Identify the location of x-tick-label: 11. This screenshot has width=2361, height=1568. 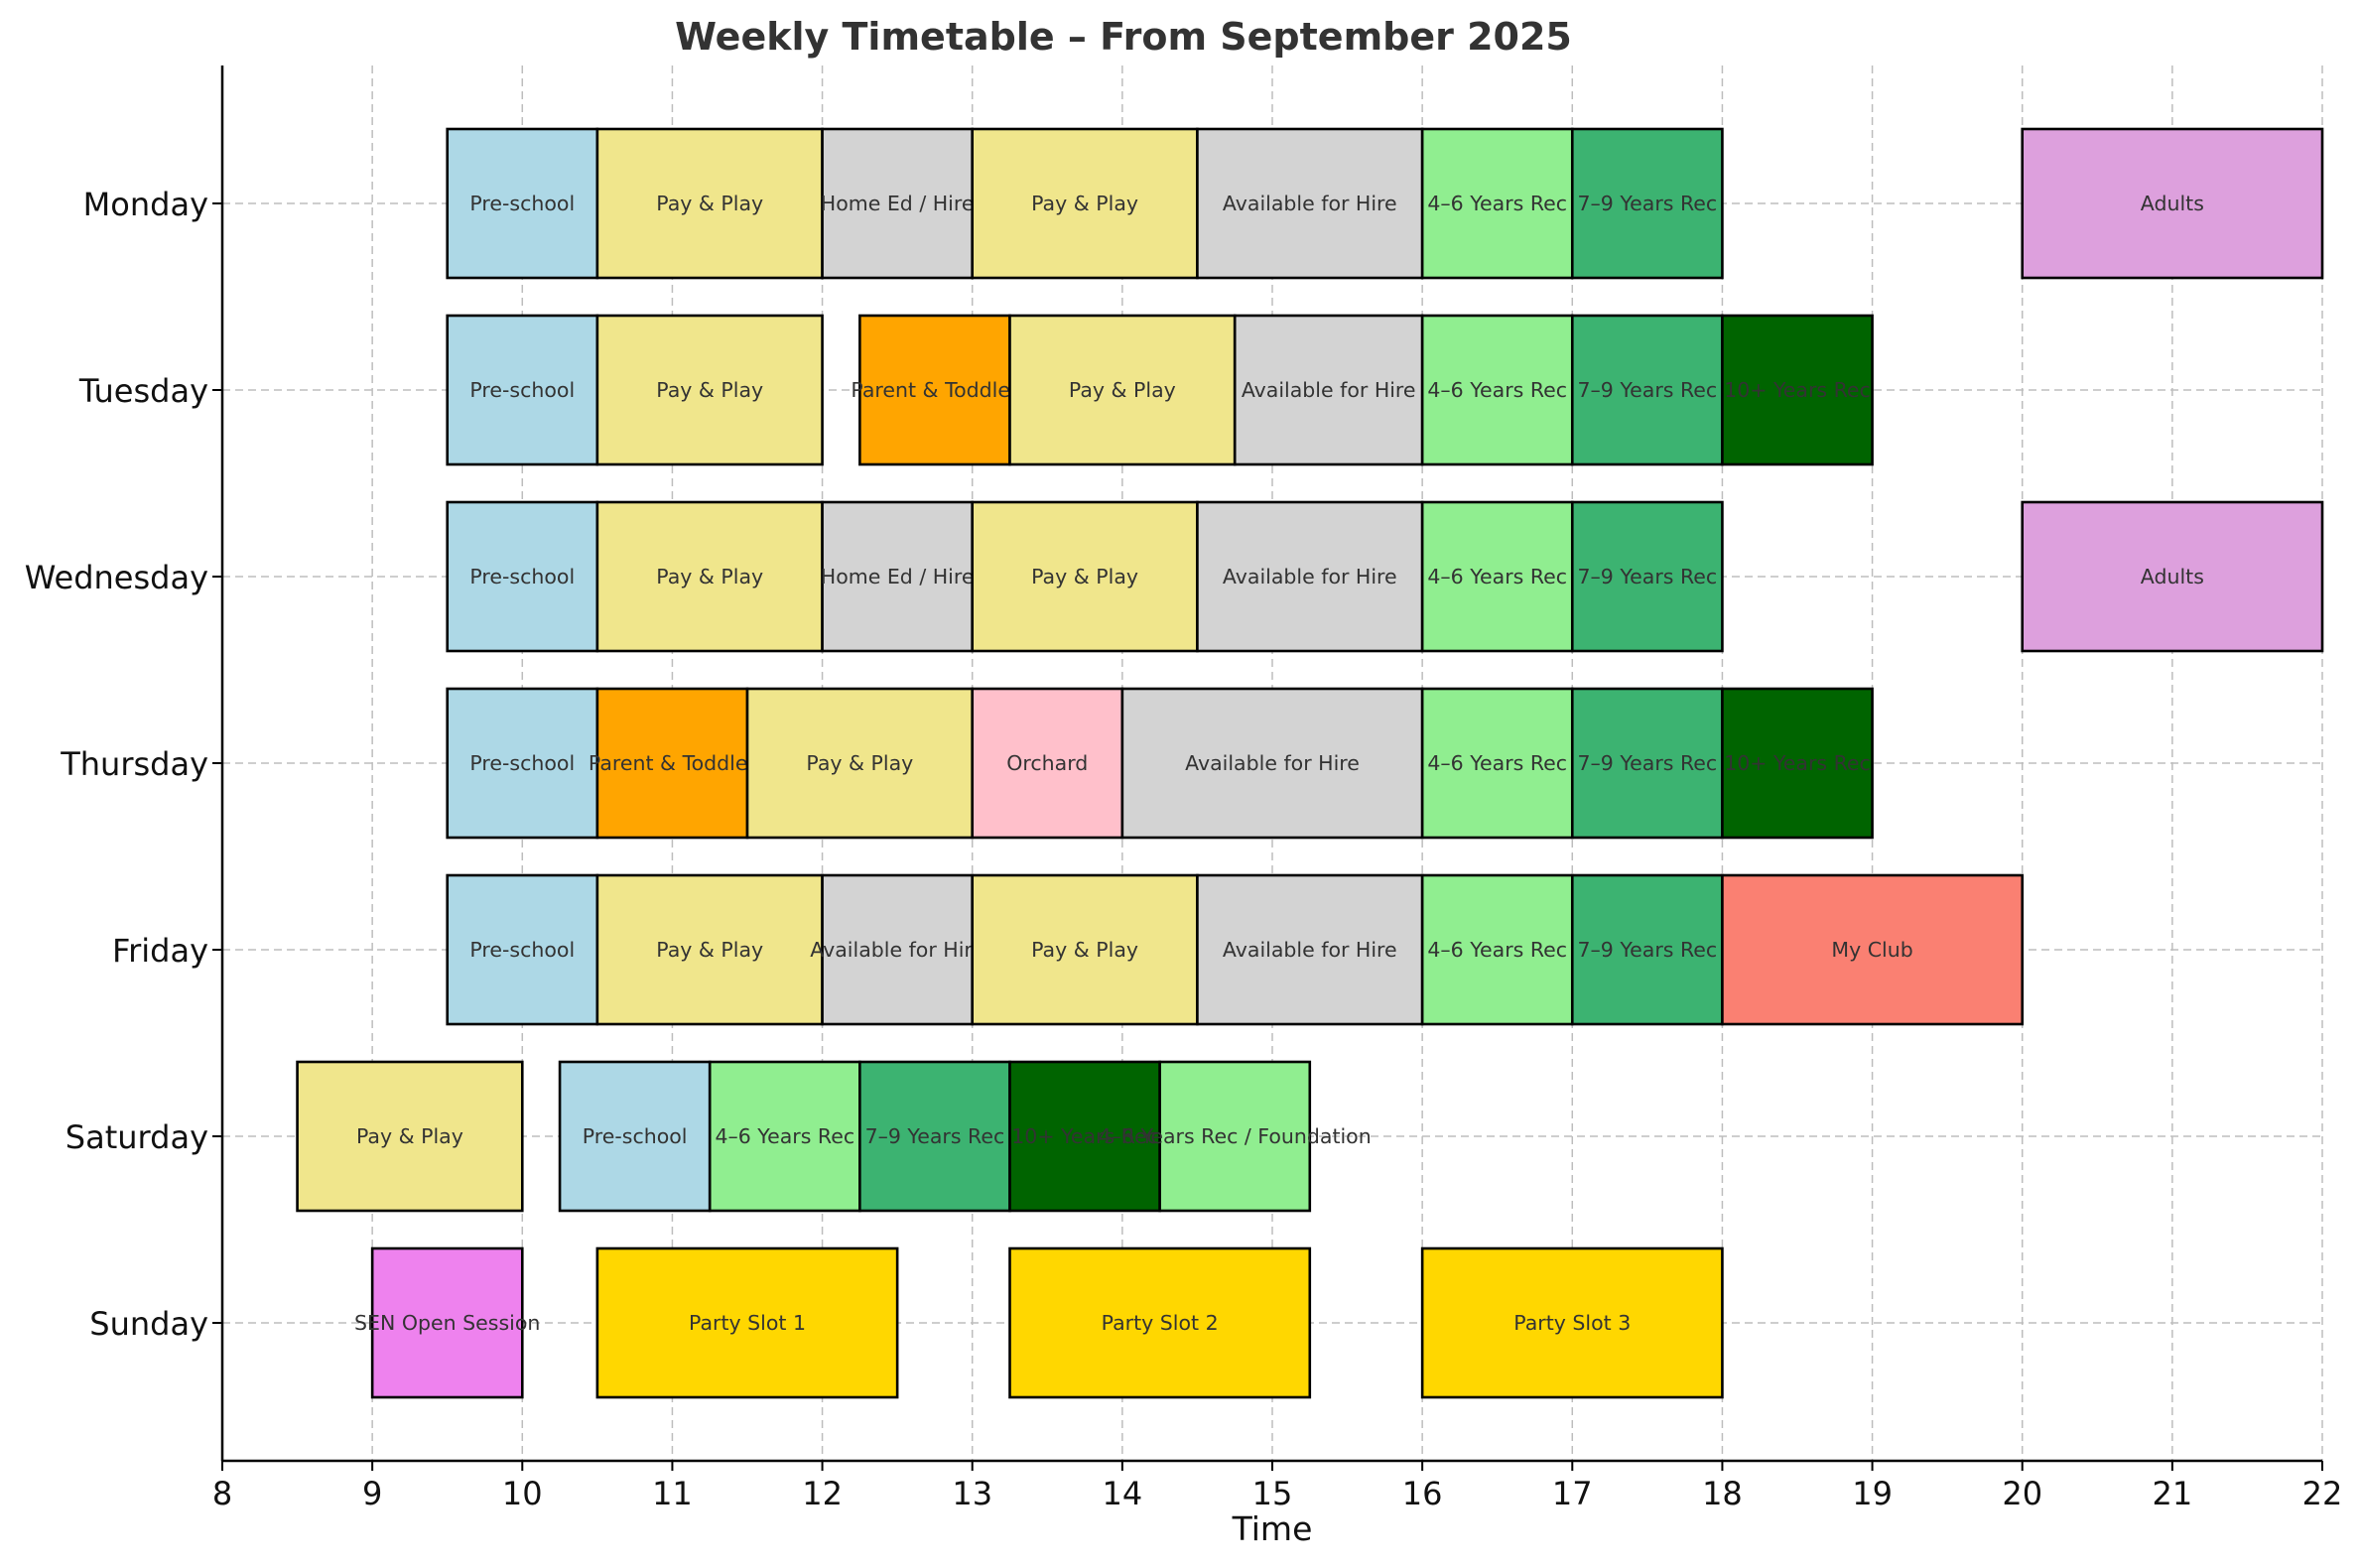
(672, 1493).